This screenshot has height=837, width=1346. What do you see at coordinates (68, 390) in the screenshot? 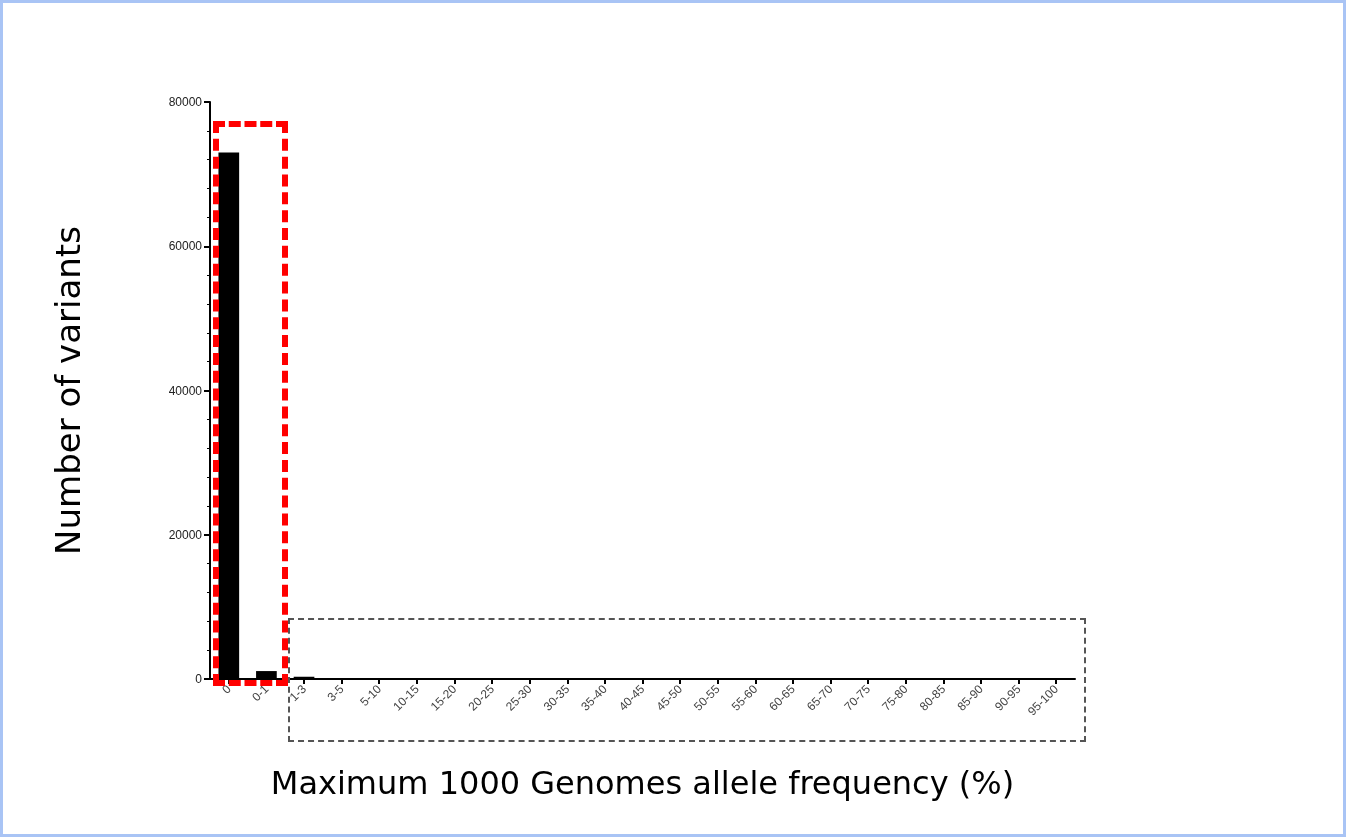
I see `y-axis-title: Number of variants` at bounding box center [68, 390].